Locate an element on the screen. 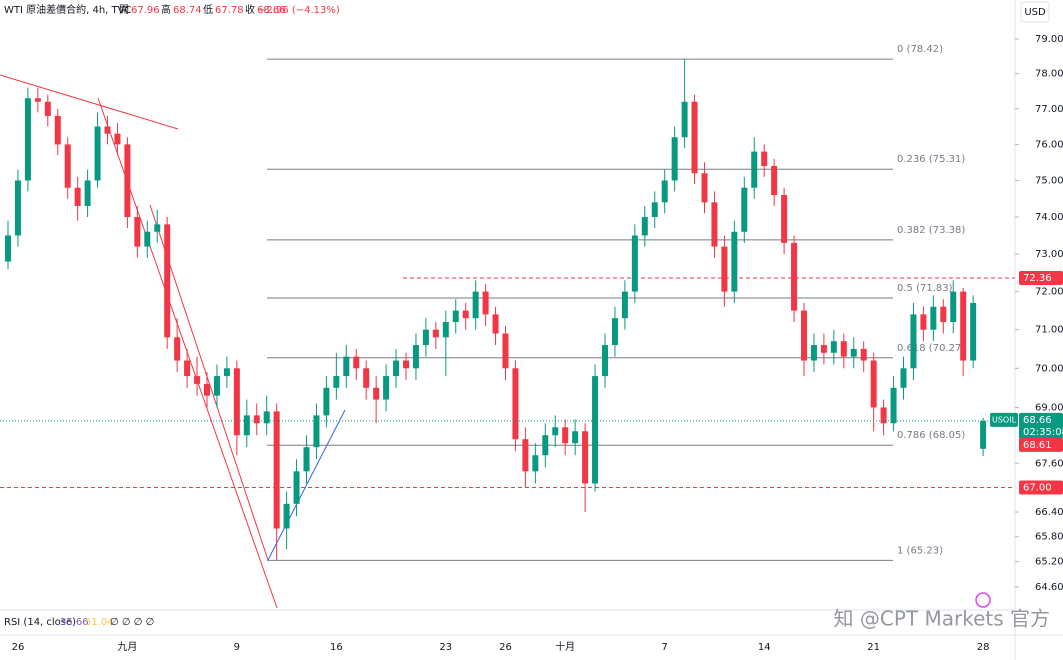  symbol-tag: USOIL is located at coordinates (1004, 419).